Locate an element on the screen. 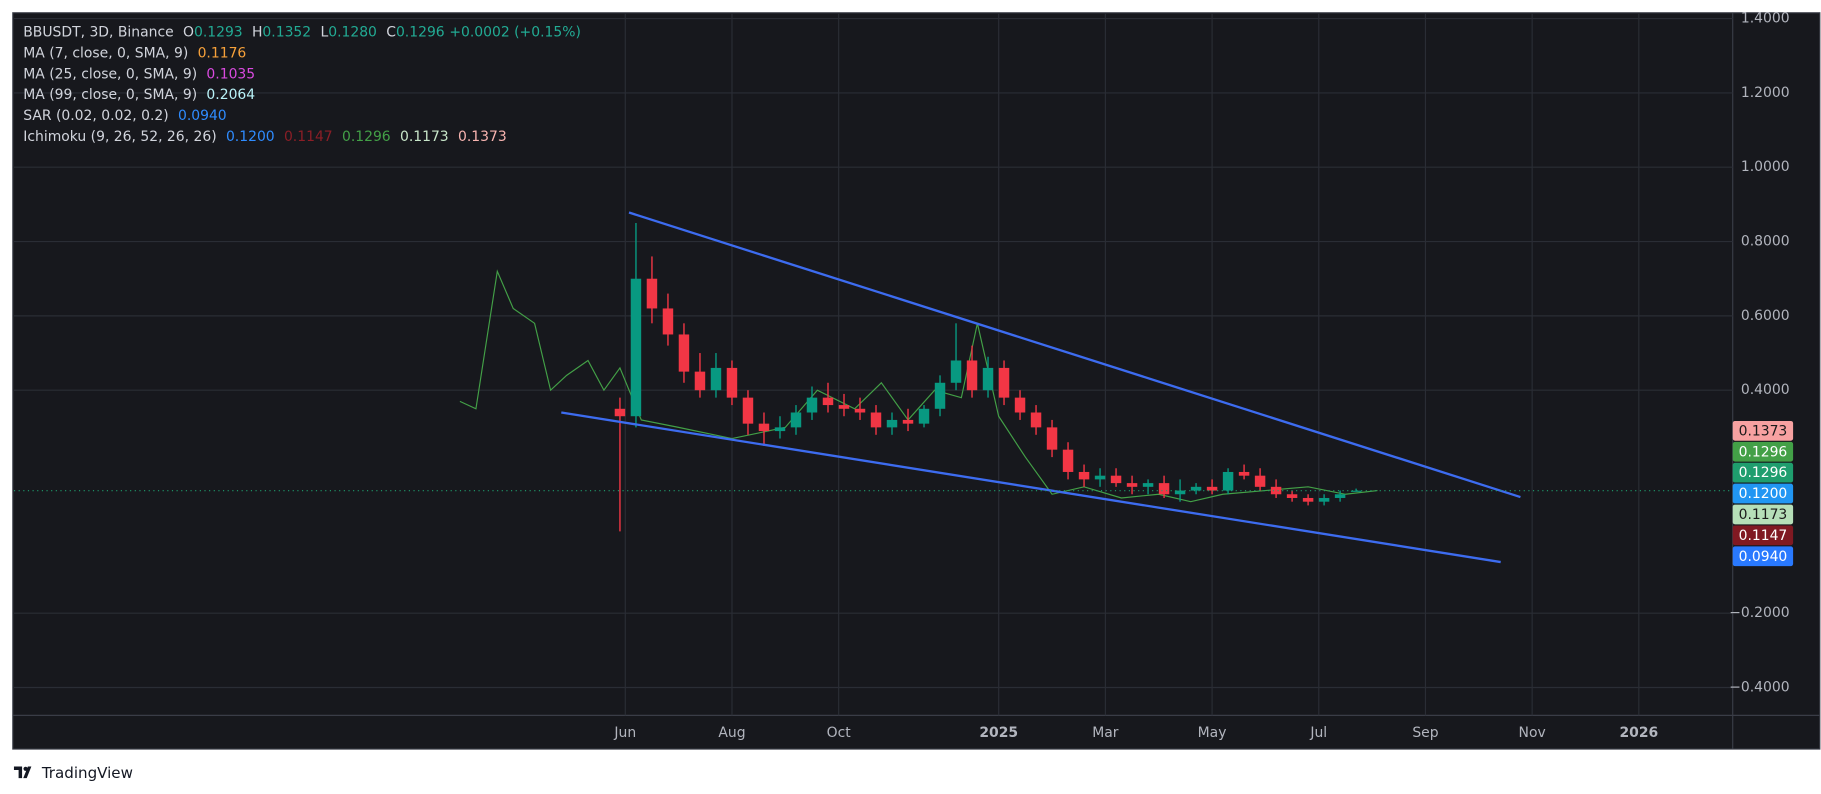 The width and height of the screenshot is (1821, 794). indicator-name: MA (7, close, 0, SMA, 9) is located at coordinates (105, 53).